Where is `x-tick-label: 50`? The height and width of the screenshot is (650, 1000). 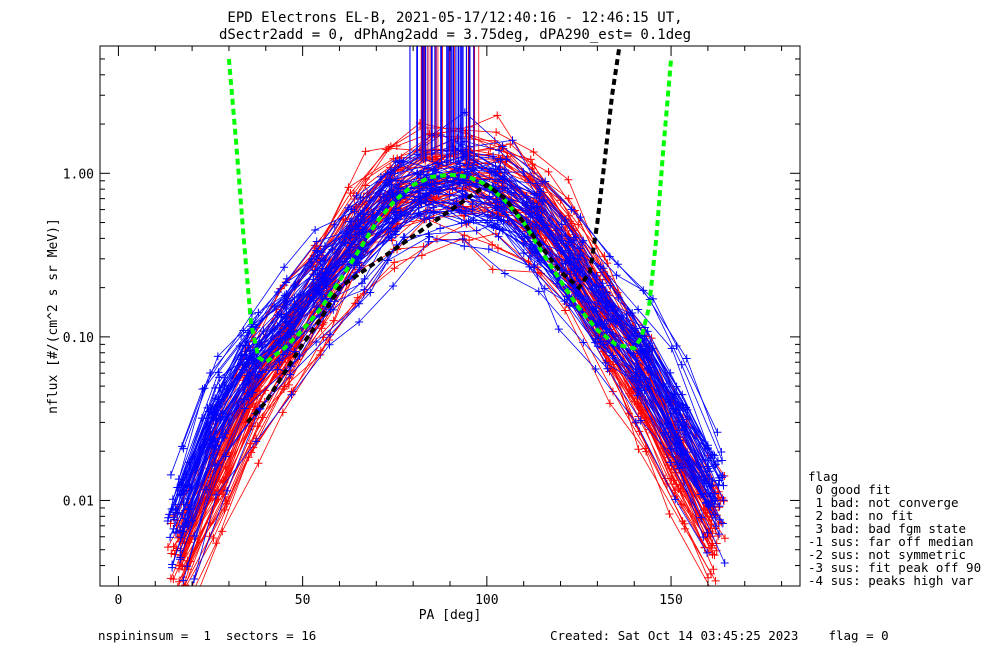
x-tick-label: 50 is located at coordinates (303, 600).